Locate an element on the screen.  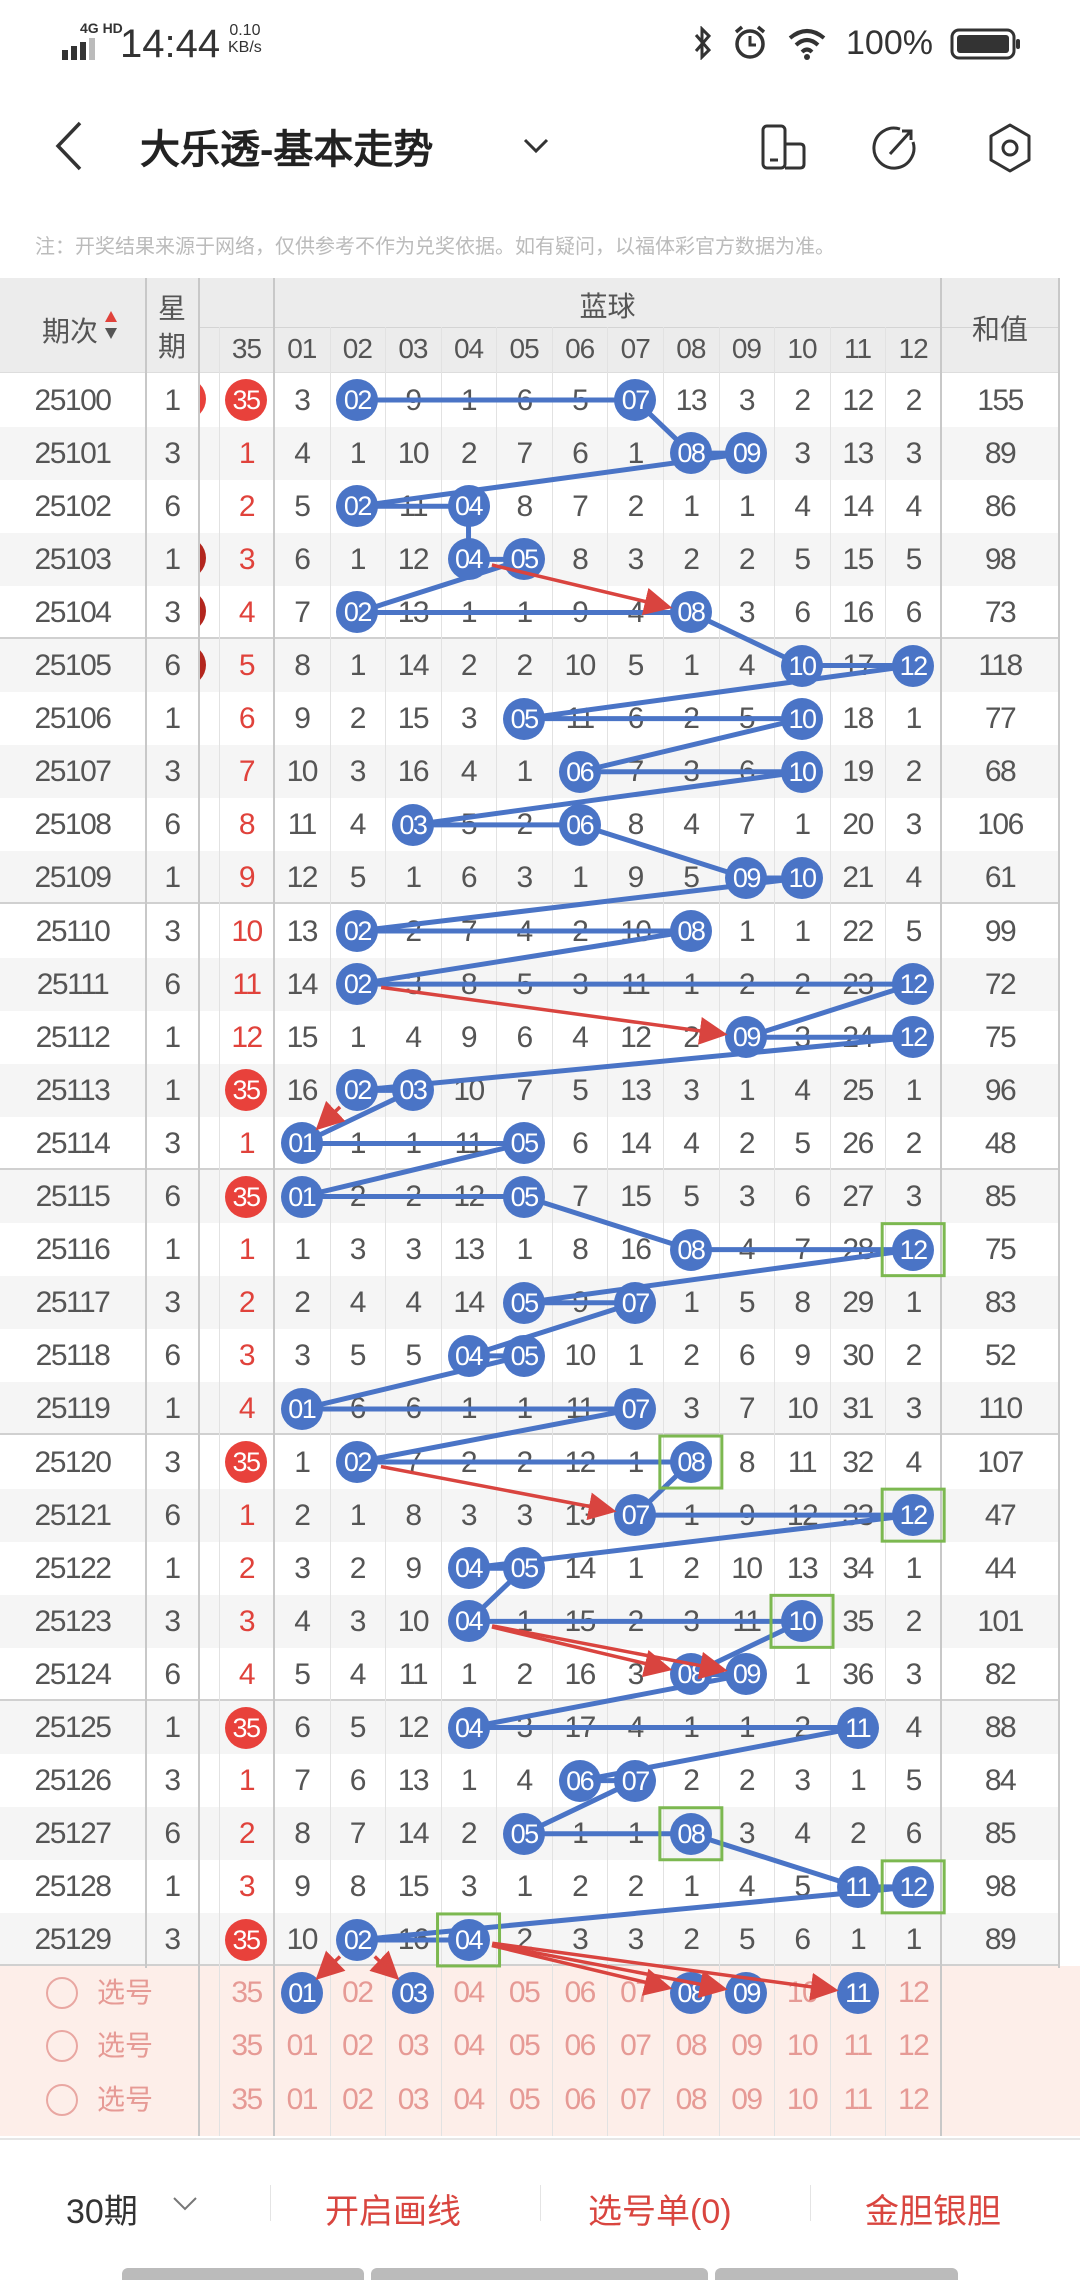
pick-list-button: 选号单(0) is located at coordinates (660, 2212).